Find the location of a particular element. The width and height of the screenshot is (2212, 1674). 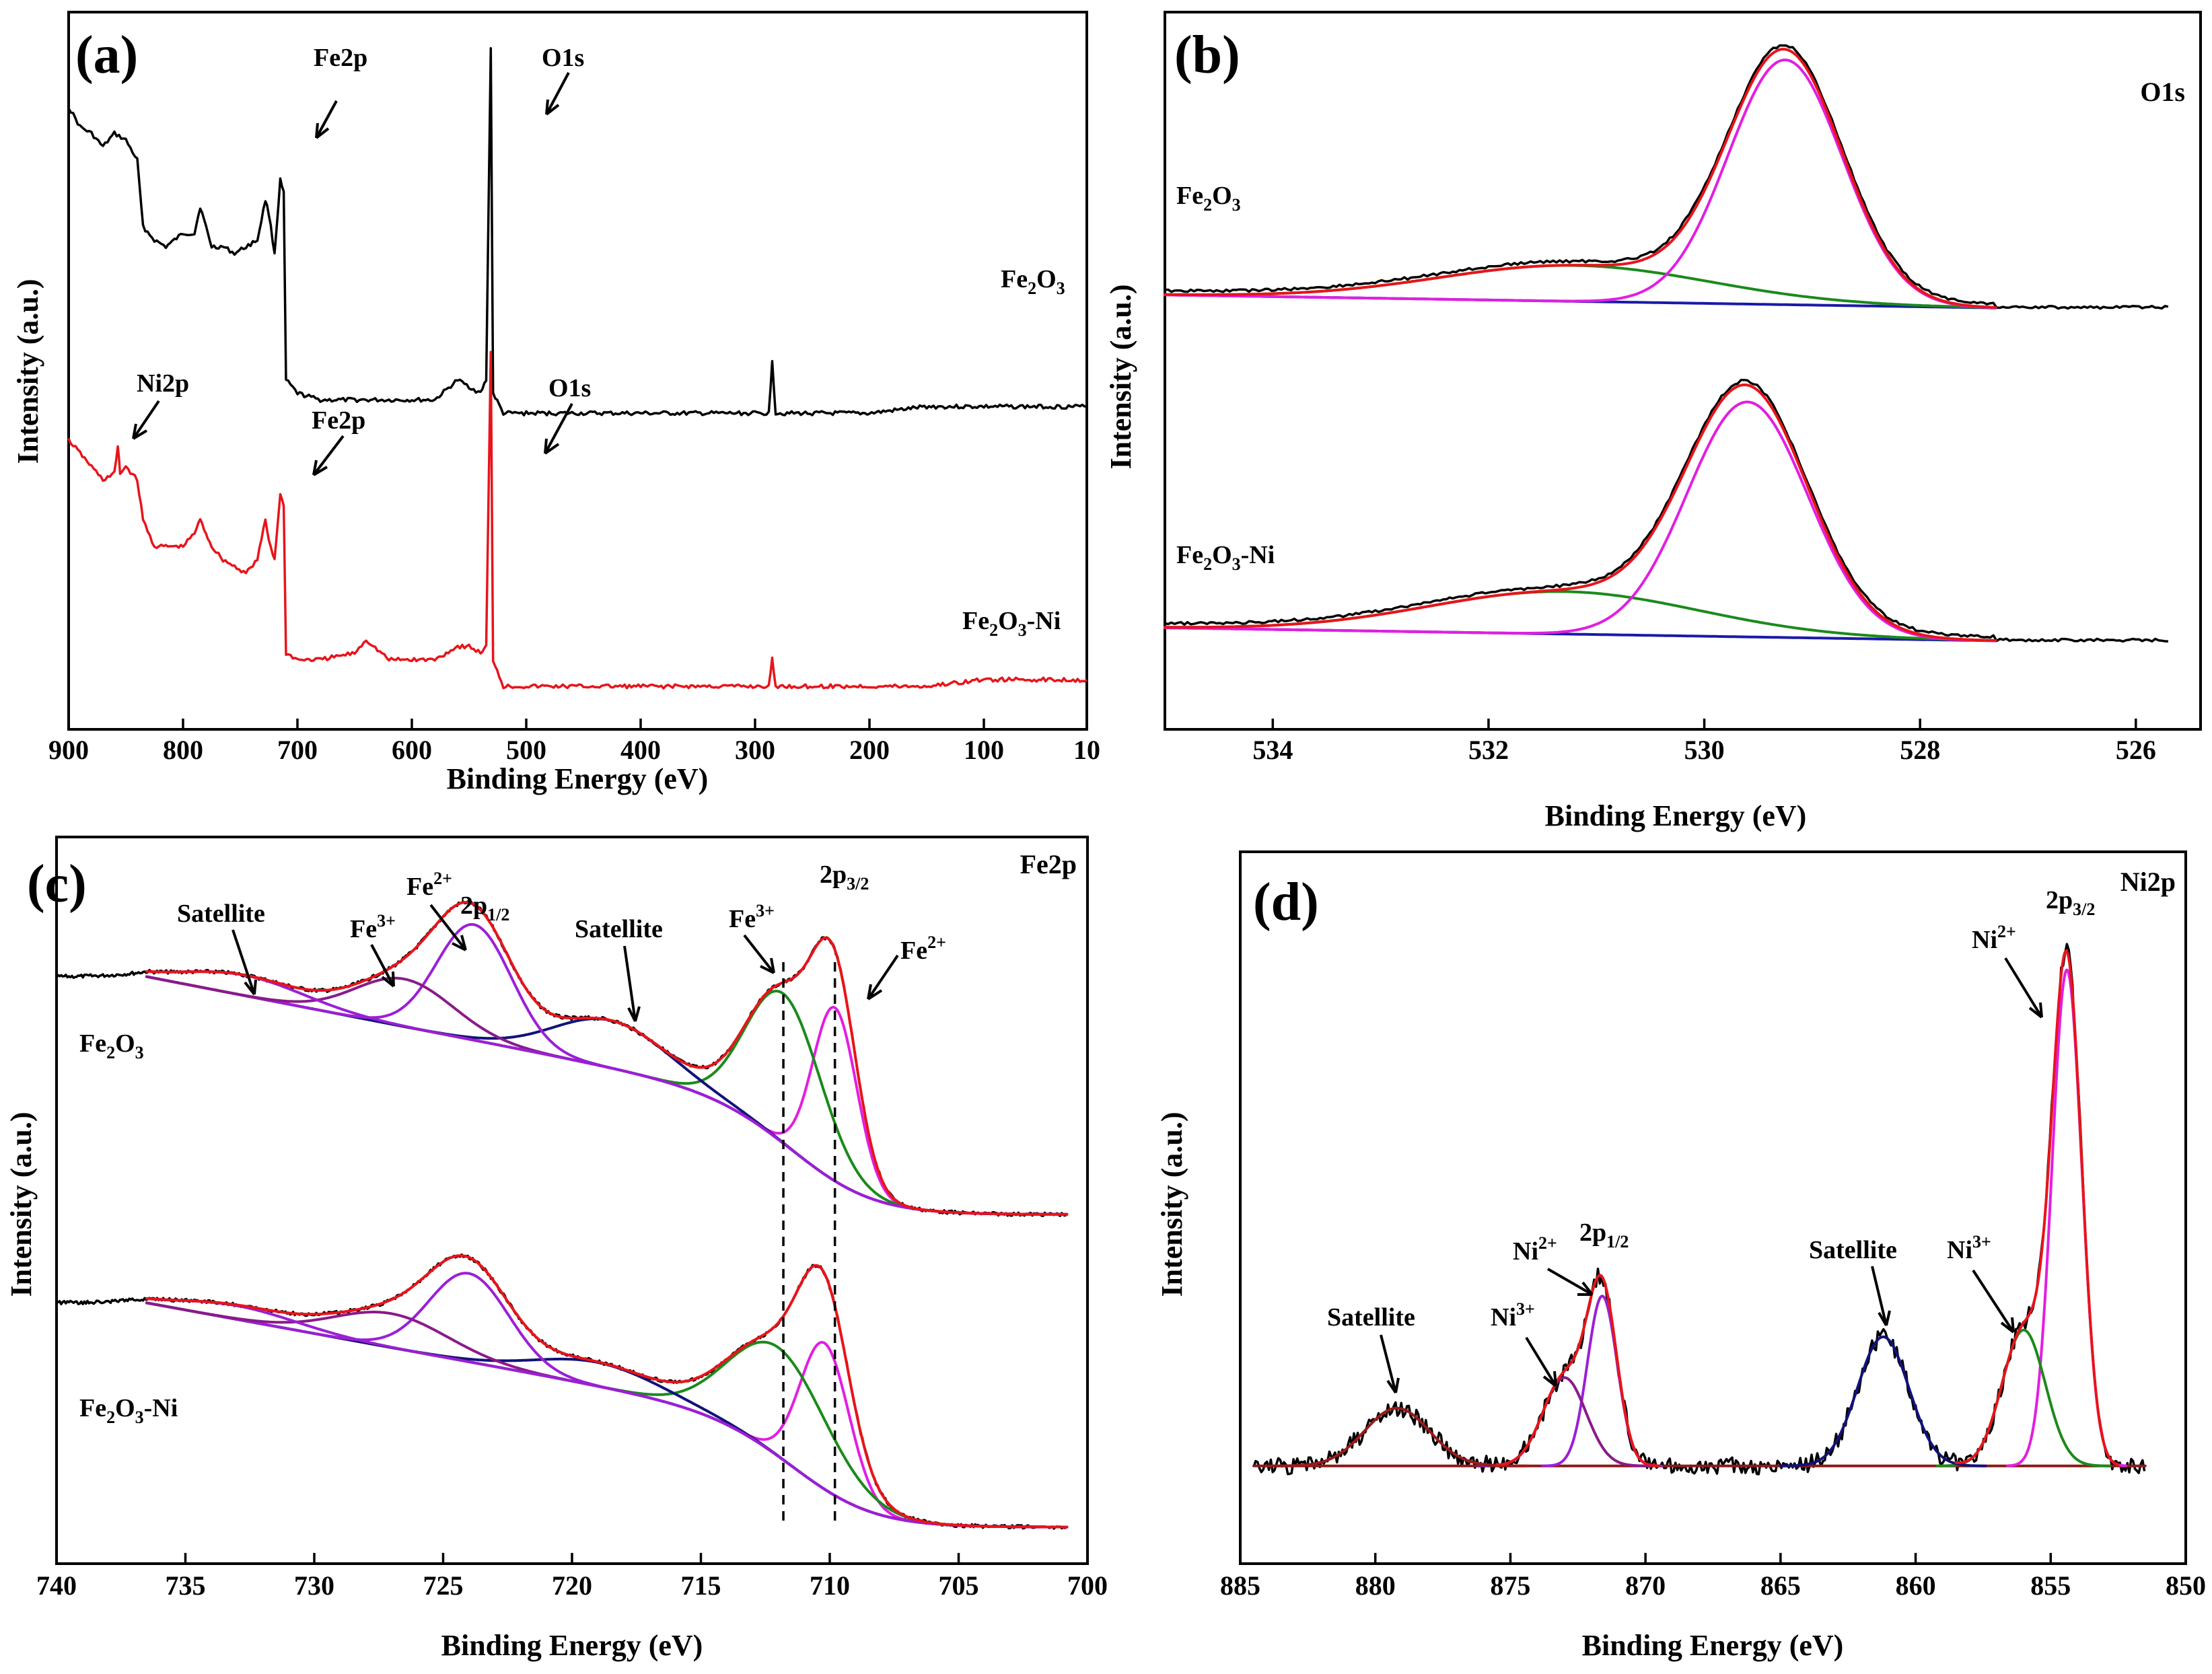

panel-a-xlabel: Binding Energy (eV) is located at coordinates (578, 779).